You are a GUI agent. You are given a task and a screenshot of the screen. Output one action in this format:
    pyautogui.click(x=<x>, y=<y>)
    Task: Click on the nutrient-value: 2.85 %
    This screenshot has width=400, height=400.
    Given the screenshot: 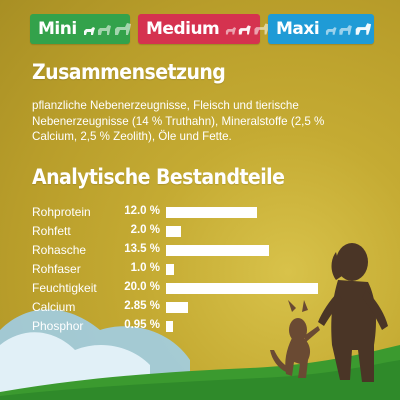 What is the action you would take?
    pyautogui.click(x=142, y=306)
    